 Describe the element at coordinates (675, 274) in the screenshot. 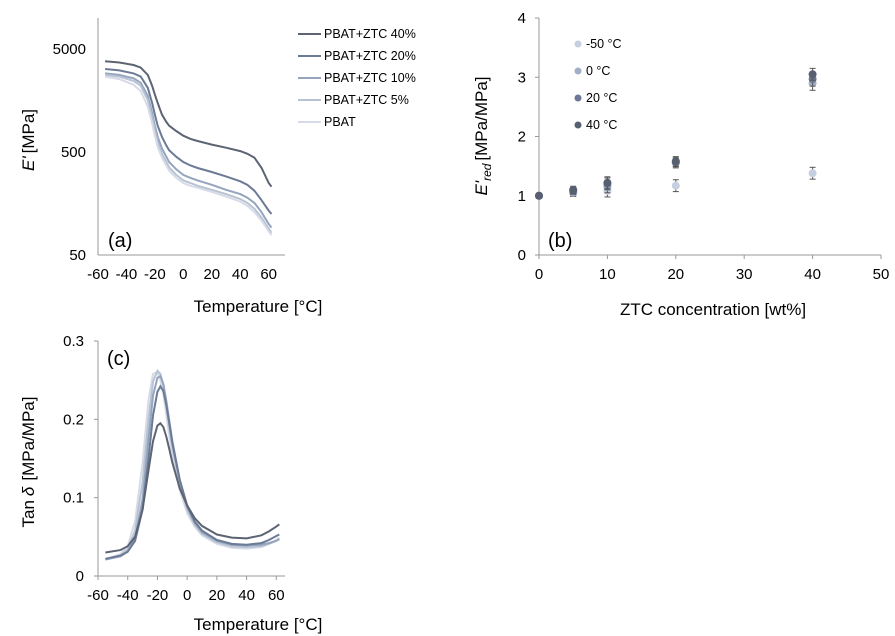

I see `axis-b-x-tick-label: 20` at that location.